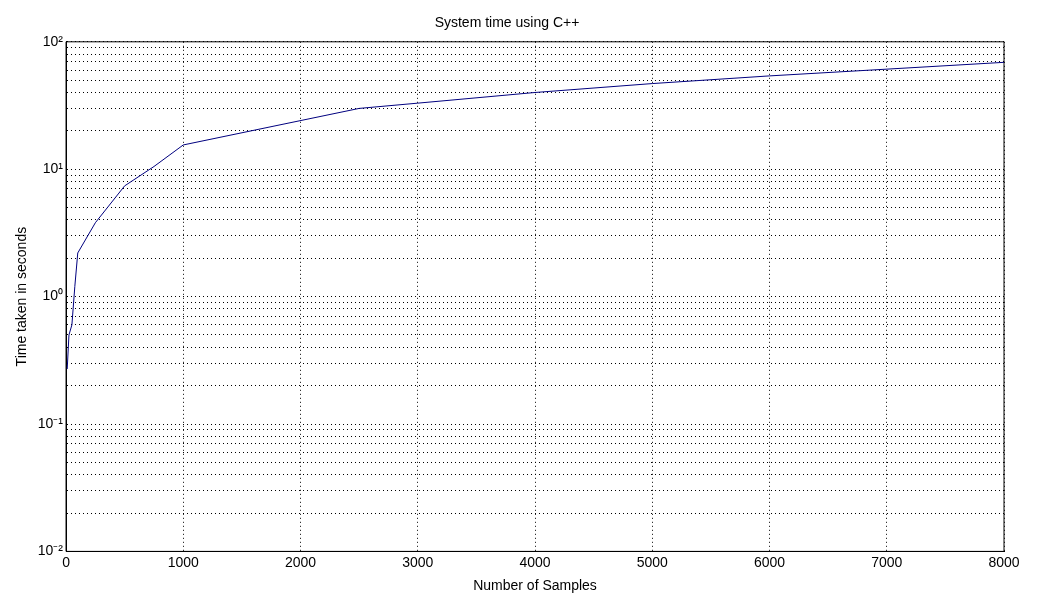 The width and height of the screenshot is (1054, 604). What do you see at coordinates (887, 561) in the screenshot?
I see `x-tick-label: 7000` at bounding box center [887, 561].